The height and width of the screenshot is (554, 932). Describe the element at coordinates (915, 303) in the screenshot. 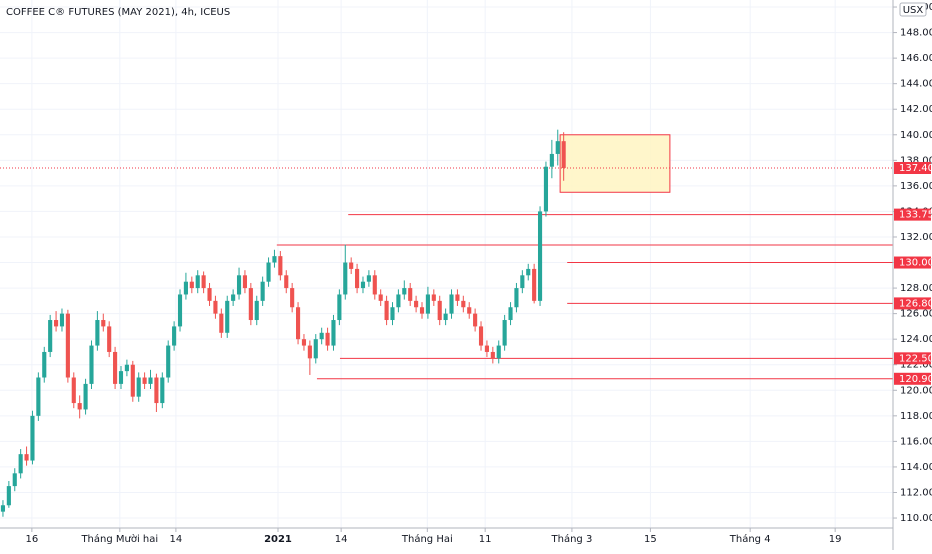

I see `level-label: 126.80` at that location.